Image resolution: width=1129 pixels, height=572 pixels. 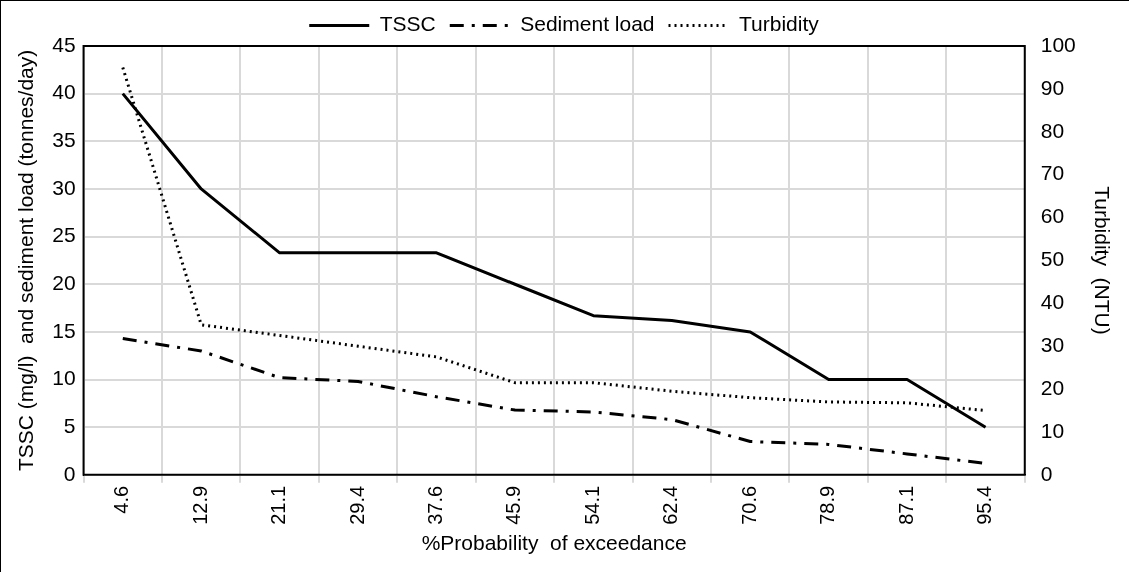 I want to click on legend-label: Turbidity, so click(x=779, y=24).